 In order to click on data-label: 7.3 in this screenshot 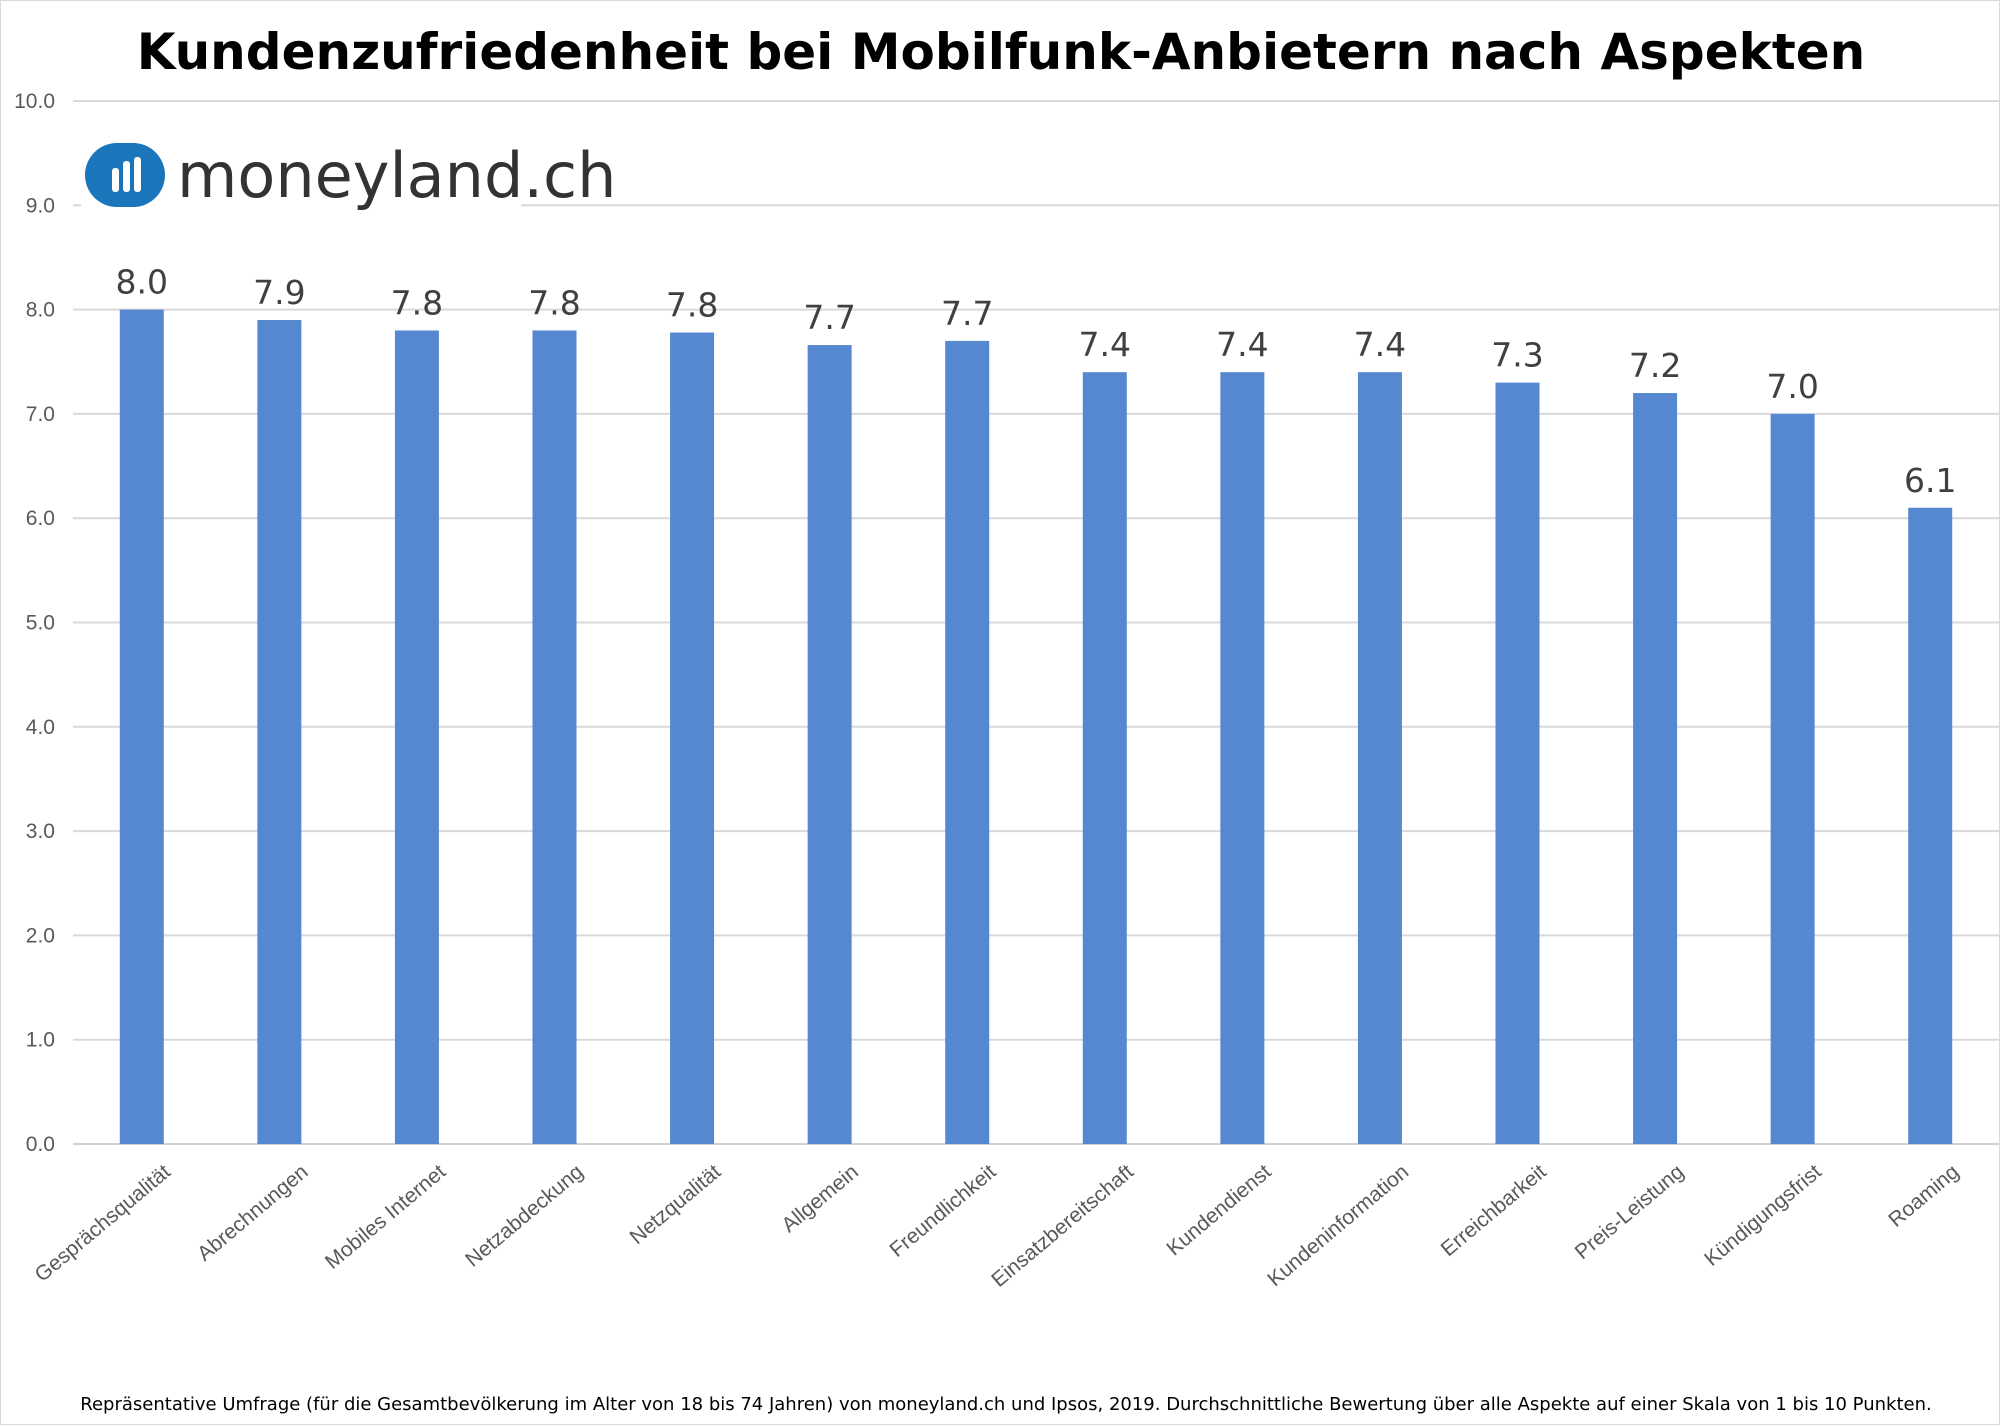, I will do `click(1517, 355)`.